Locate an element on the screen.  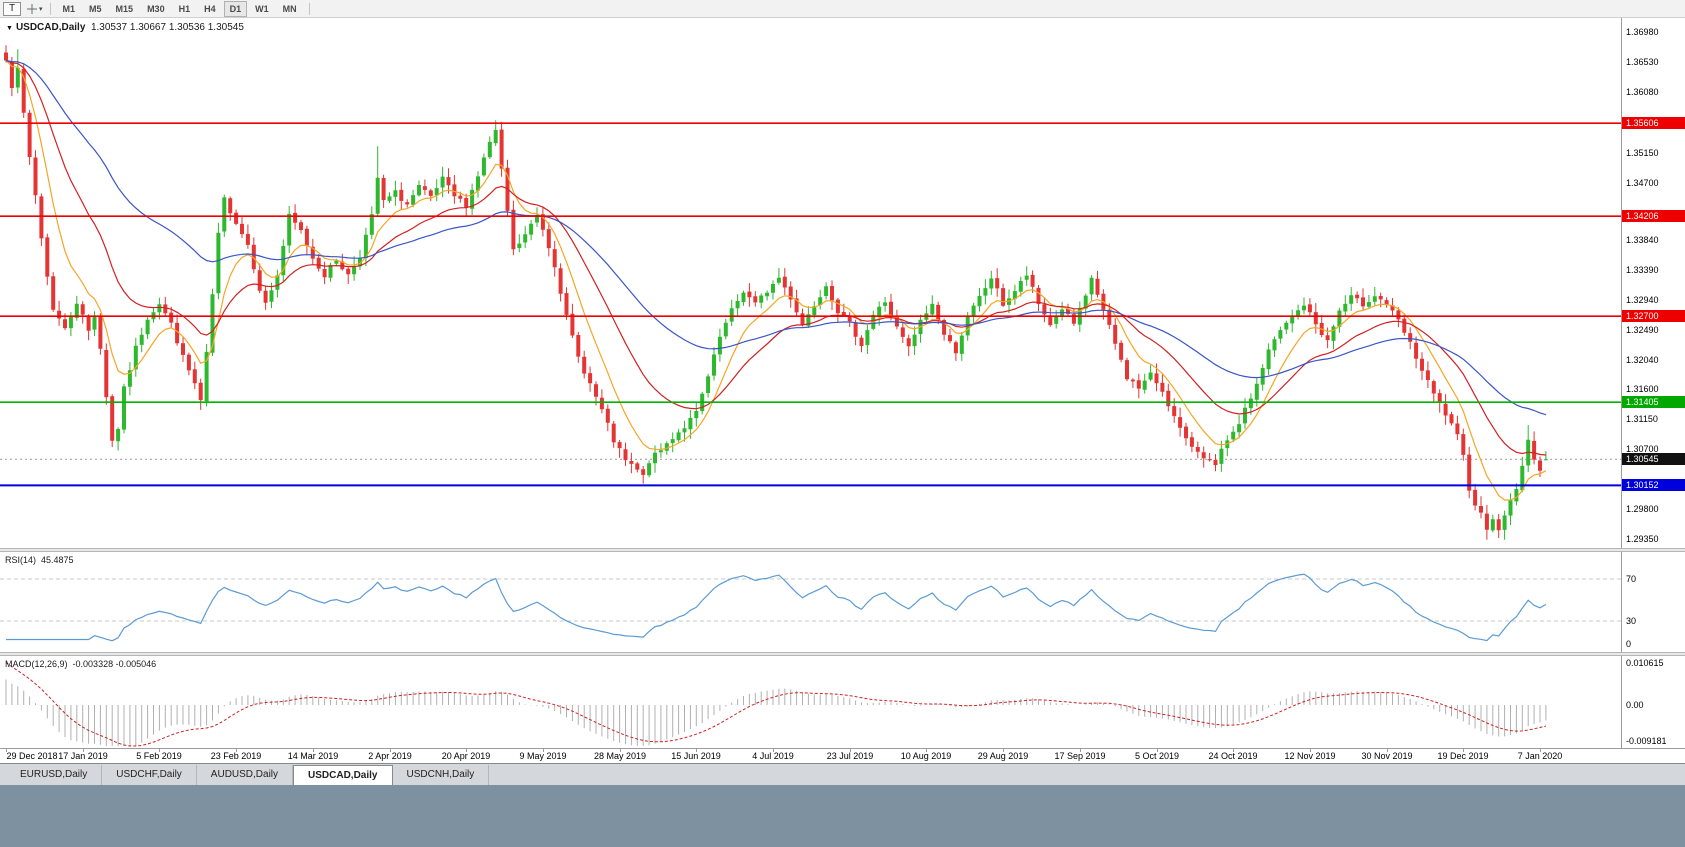
rsi-axis: 70 30 0 is located at coordinates (1653, 602).